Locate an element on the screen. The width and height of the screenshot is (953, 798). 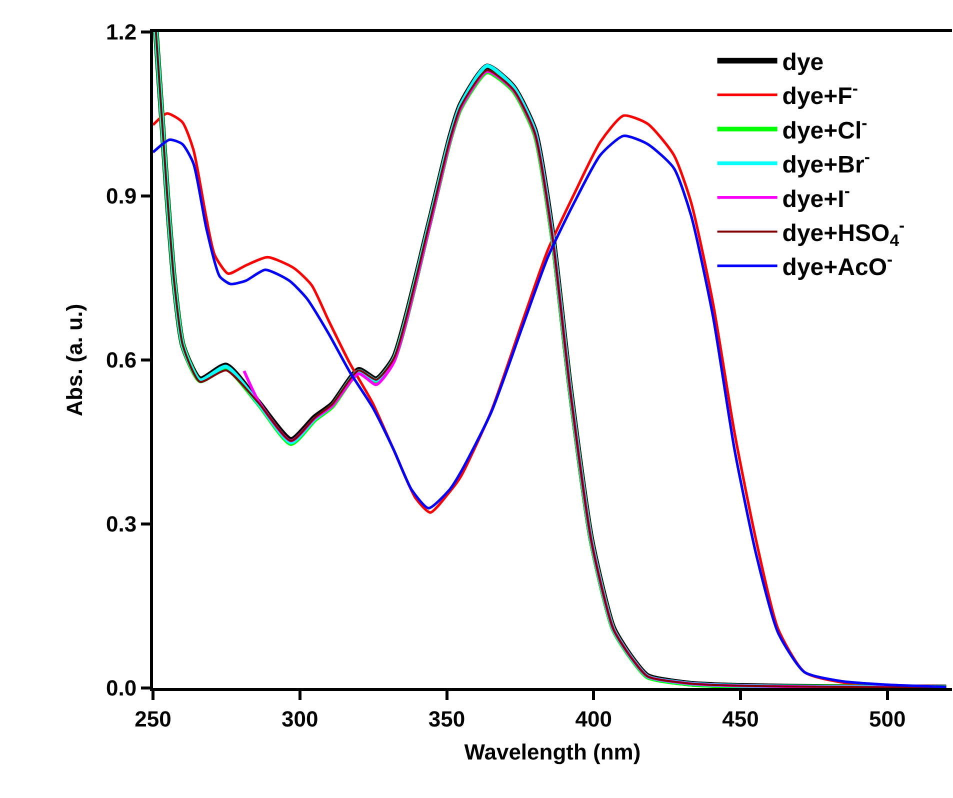
legend-label: dye+Br$^{-}$ is located at coordinates (826, 163).